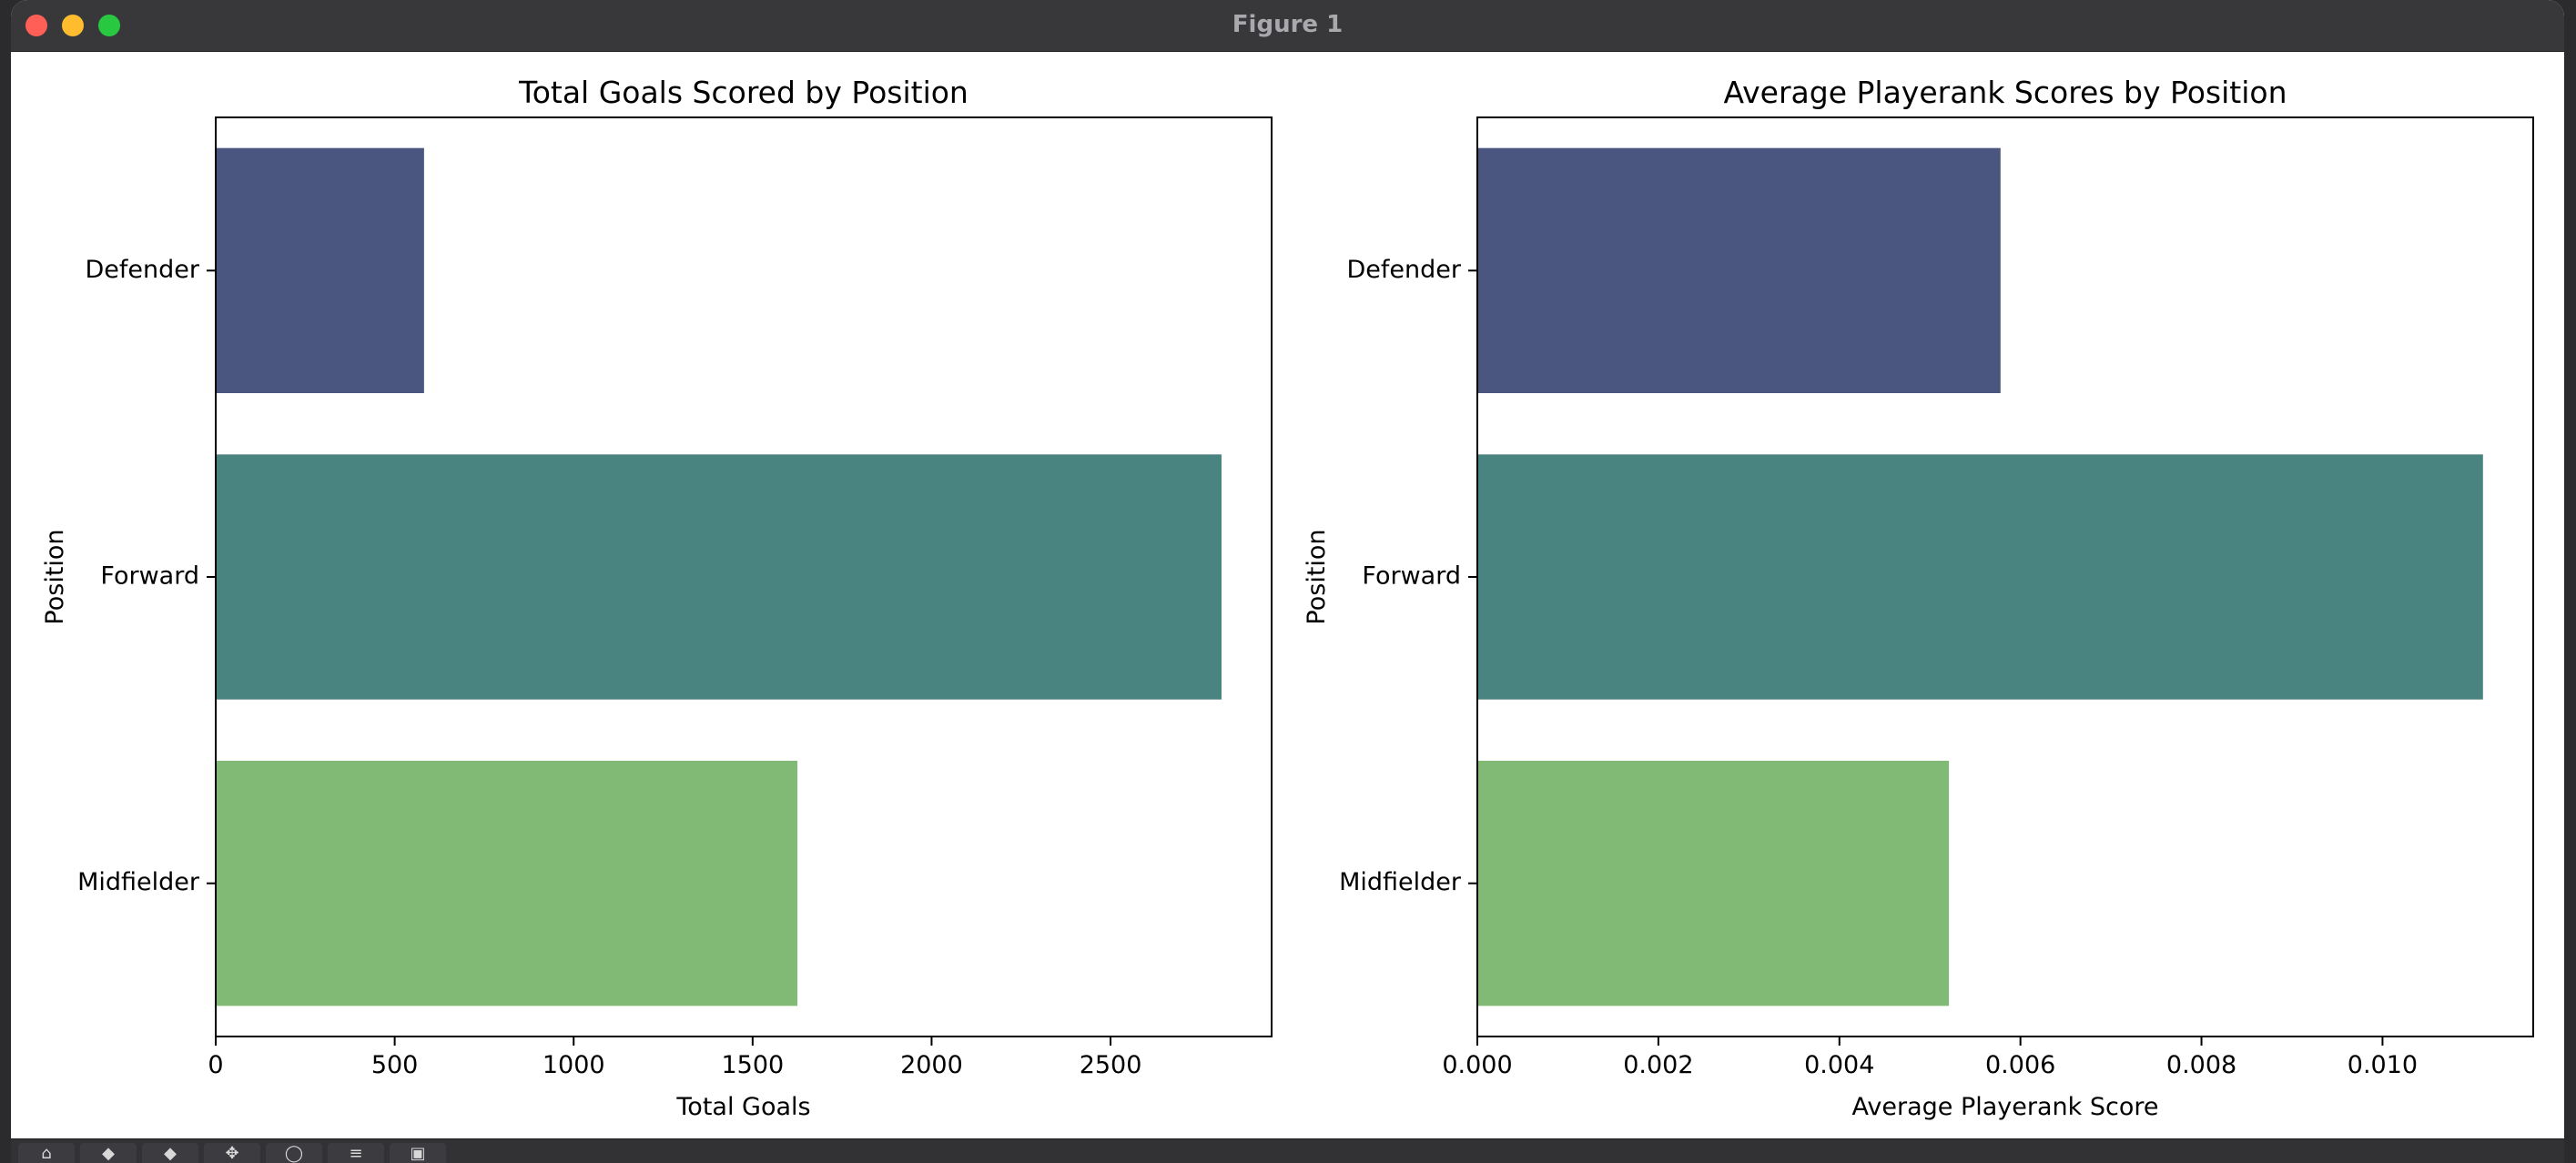  I want to click on zoom-icon: ◯, so click(294, 1153).